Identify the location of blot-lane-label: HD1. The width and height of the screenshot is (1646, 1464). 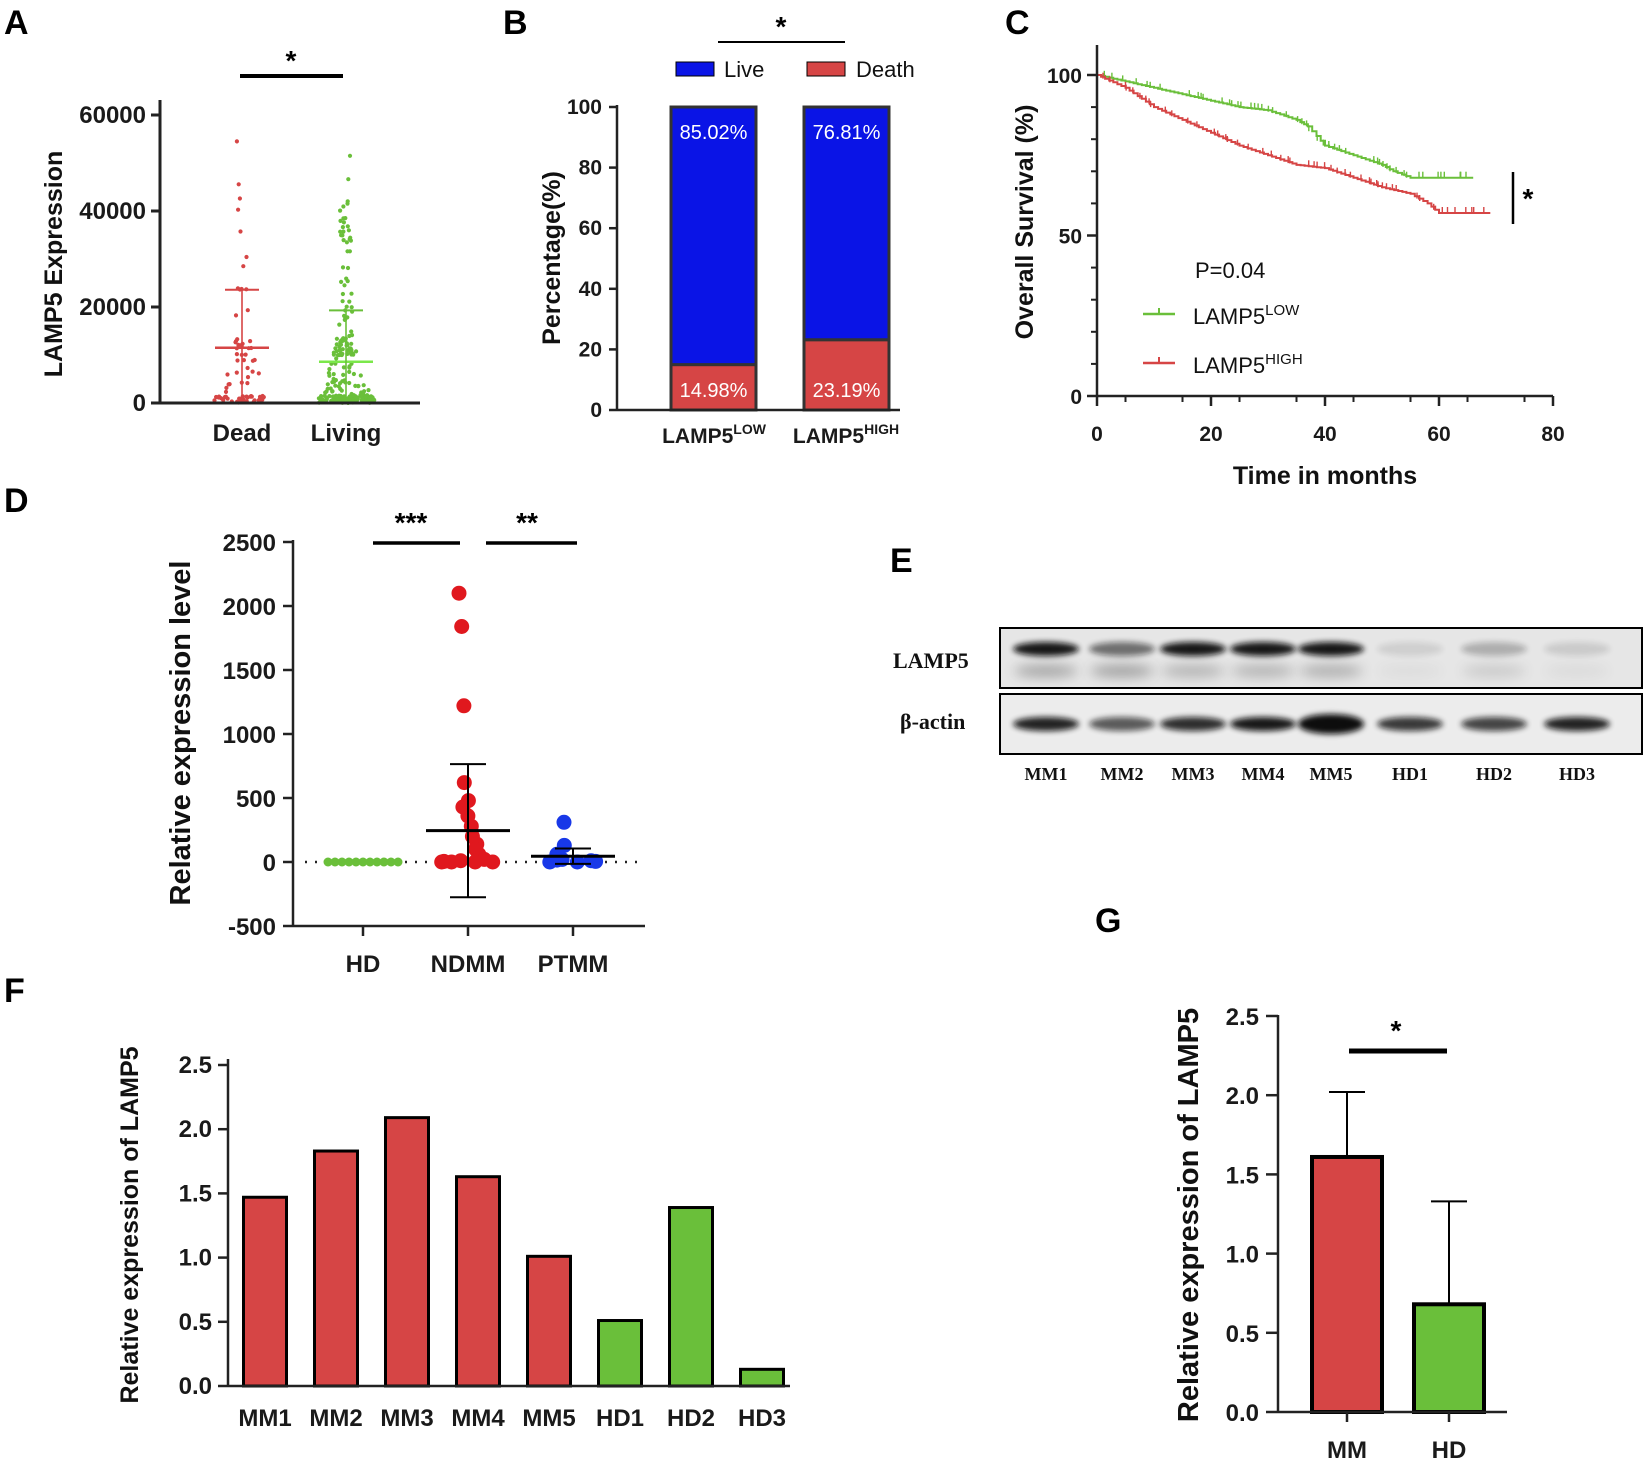
(1410, 774).